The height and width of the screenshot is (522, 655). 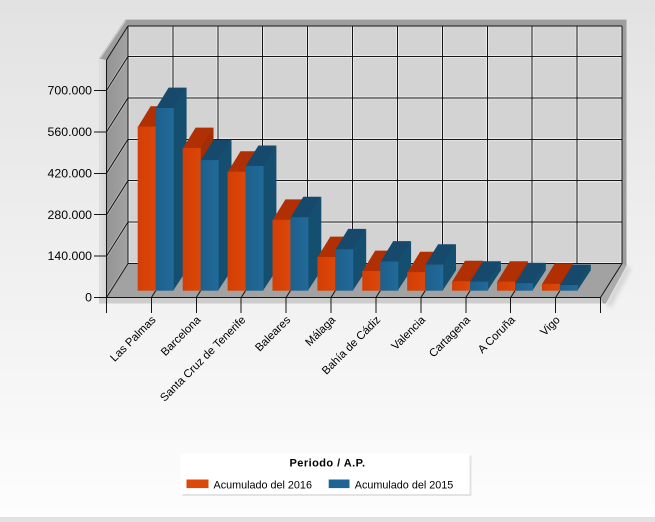 I want to click on svg-text: Periodo / A.P., so click(x=328, y=464).